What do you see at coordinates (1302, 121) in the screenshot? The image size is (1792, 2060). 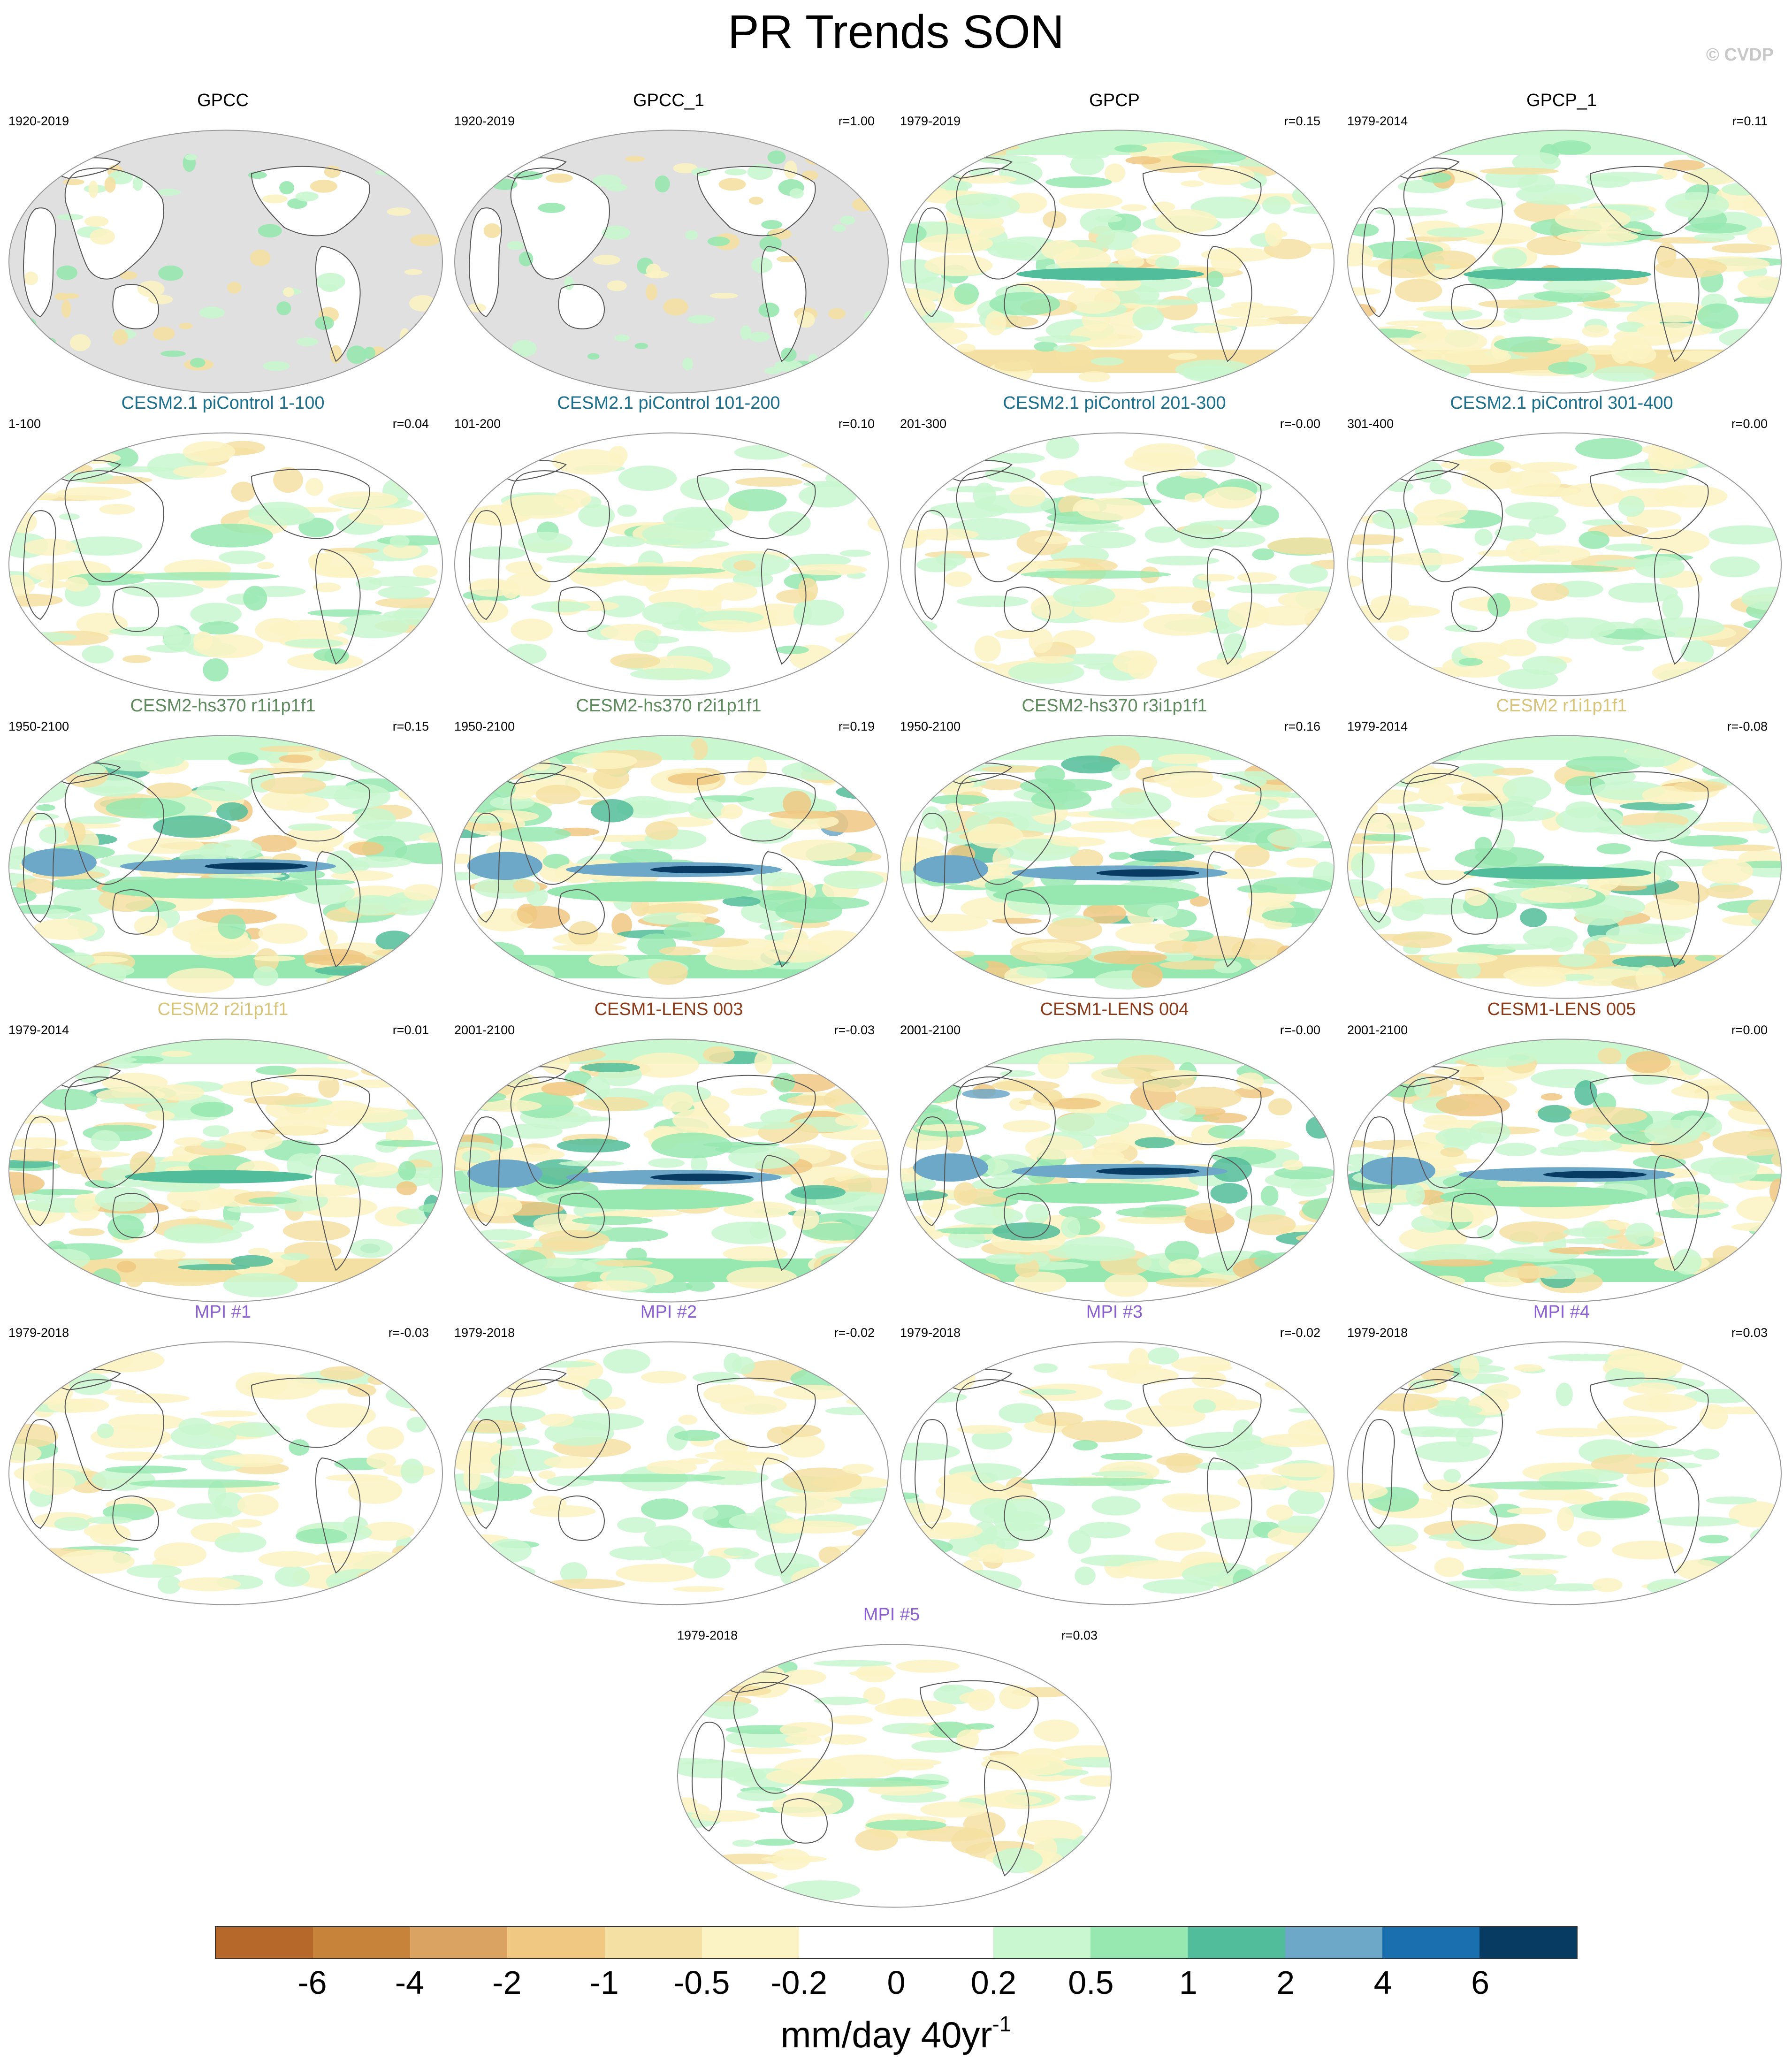 I see `panel-correlation: r=0.15` at bounding box center [1302, 121].